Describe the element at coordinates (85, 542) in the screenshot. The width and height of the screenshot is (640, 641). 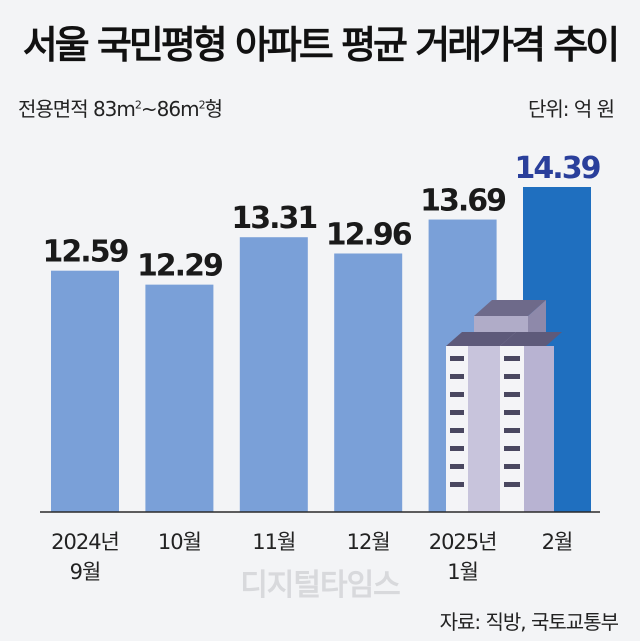
I see `category-label-1-line-1: 2024년` at that location.